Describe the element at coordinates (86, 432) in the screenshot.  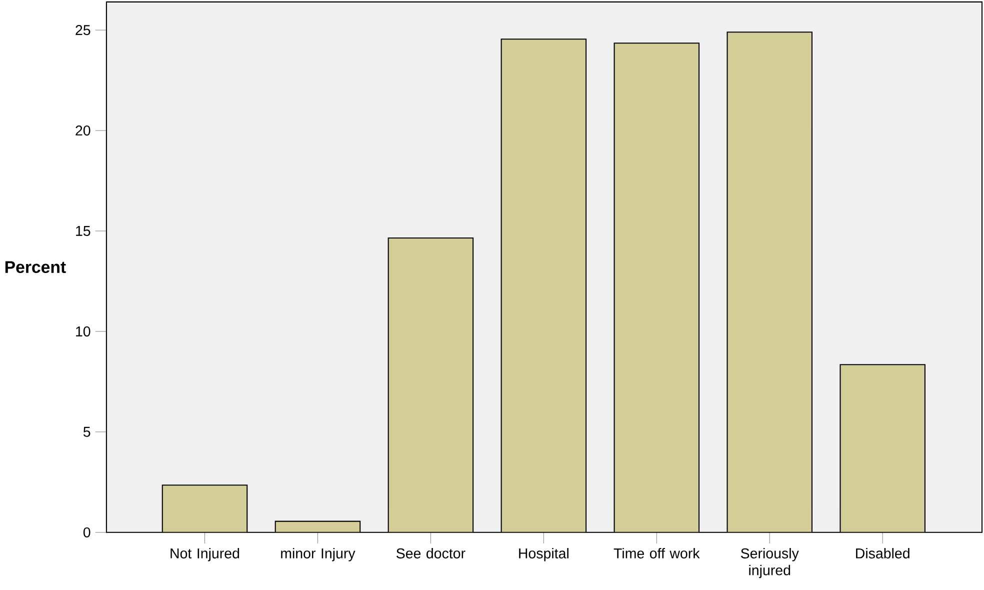
I see `y-tick-label: 5` at that location.